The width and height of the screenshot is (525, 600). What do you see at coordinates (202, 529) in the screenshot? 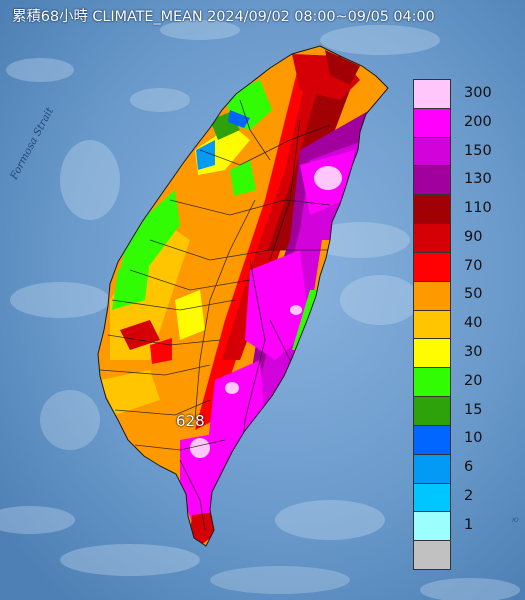
I see `zone-south-tip-red` at bounding box center [202, 529].